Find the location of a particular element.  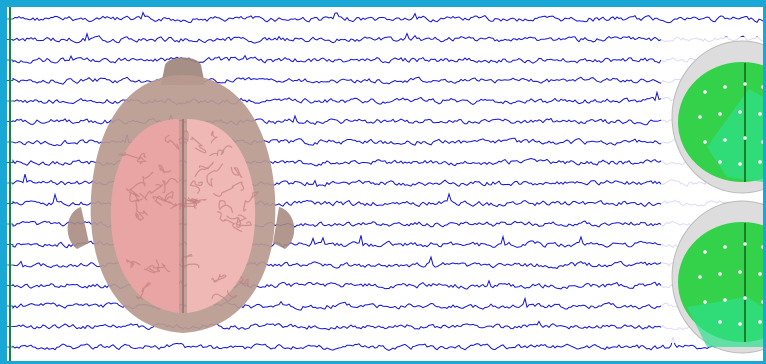

eeg-axis-ticks is located at coordinates (10, 183).